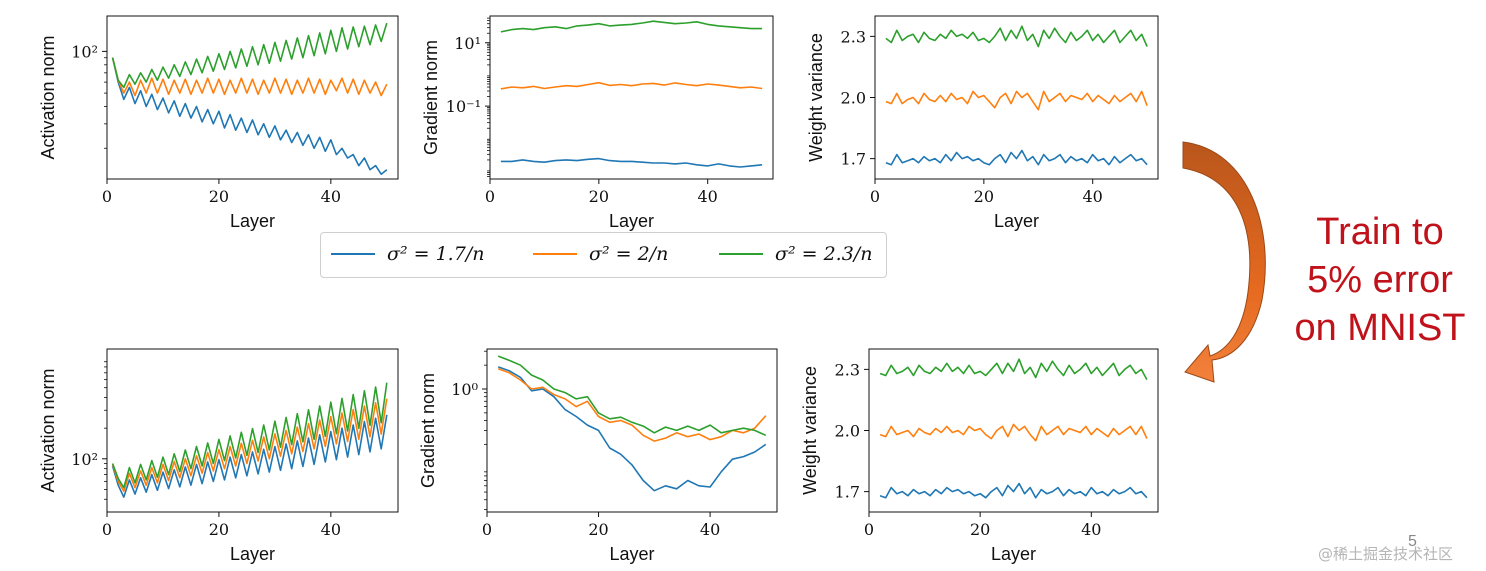  I want to click on legend-item-sigma-2: σ² = 2/n, so click(600, 254).